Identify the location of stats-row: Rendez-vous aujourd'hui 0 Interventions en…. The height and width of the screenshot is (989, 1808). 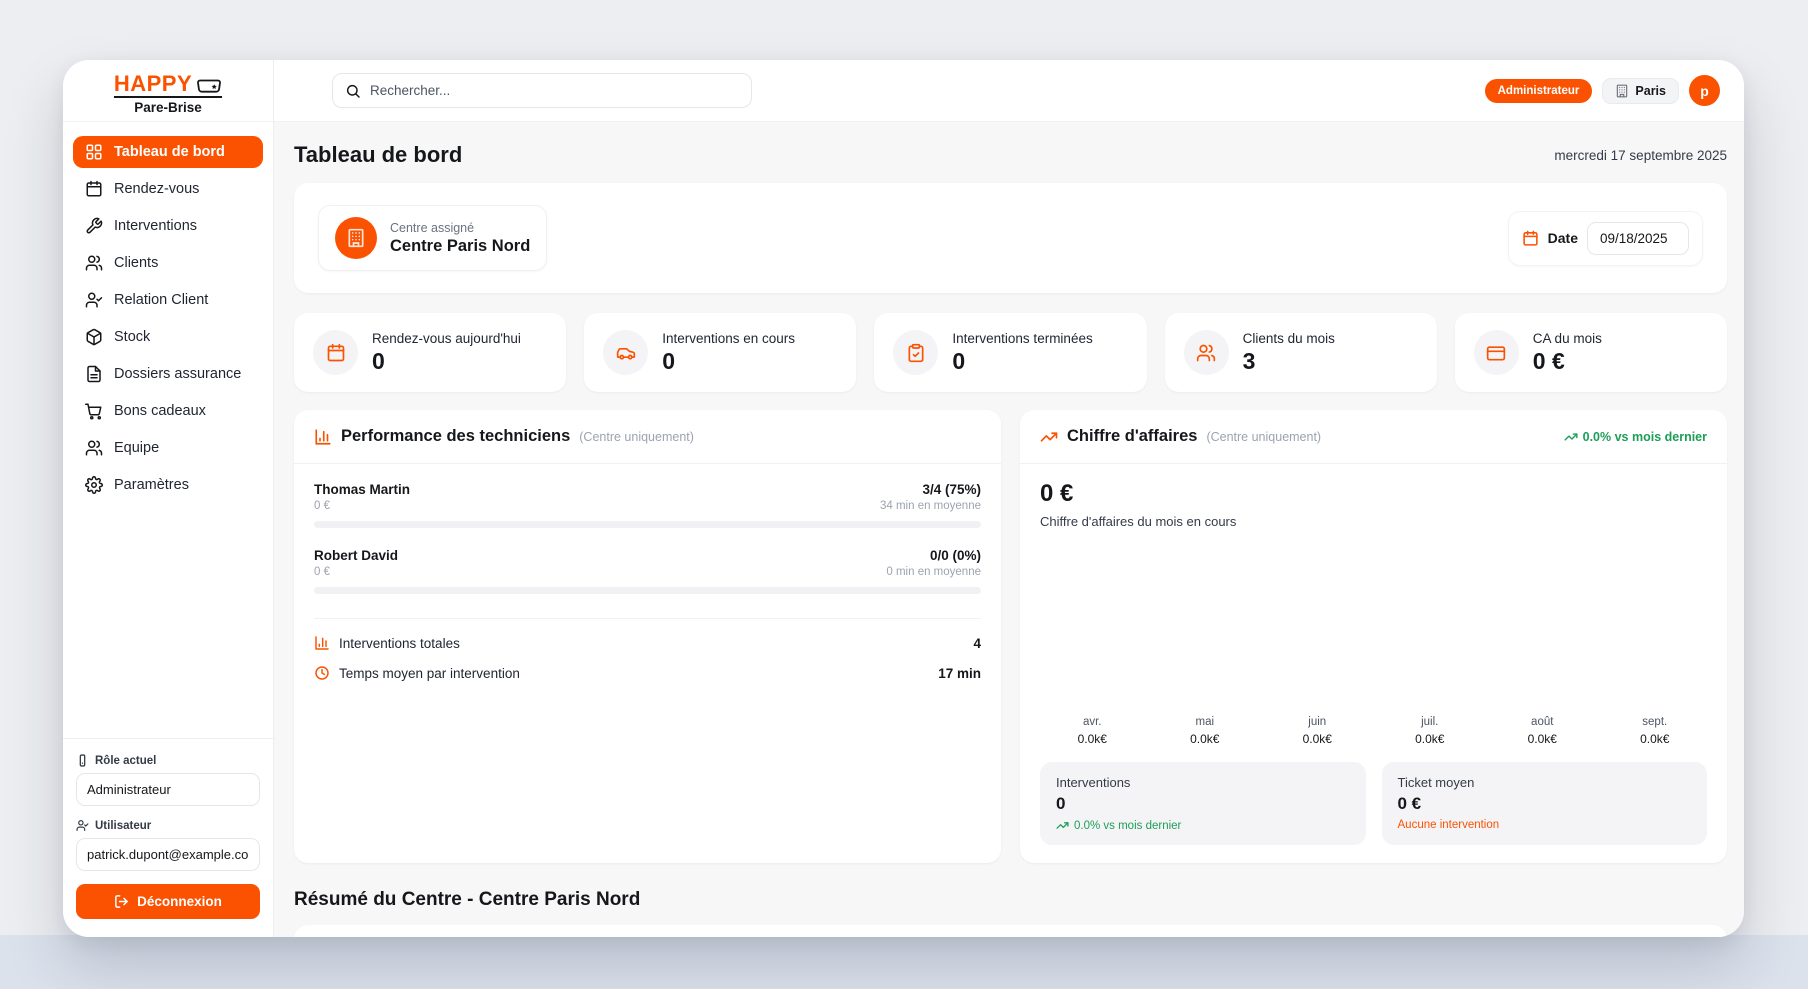
(1010, 352).